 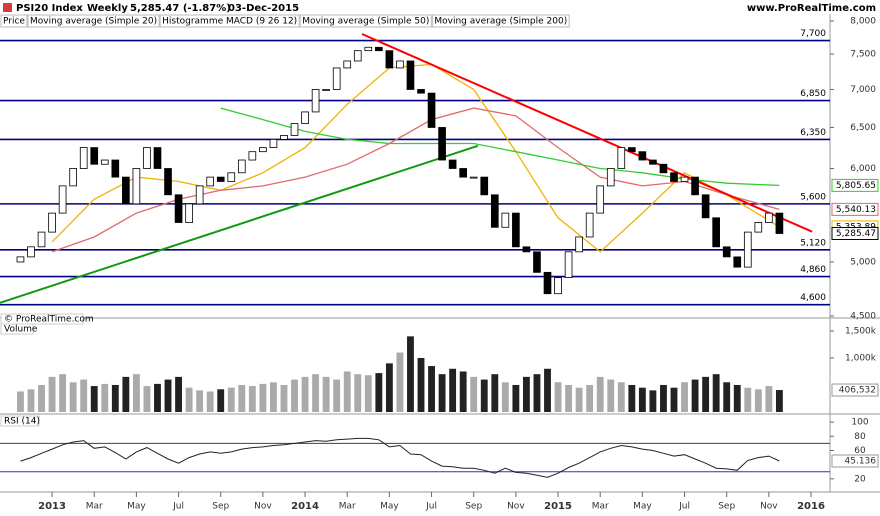 I want to click on date: 03-Dec-2015, so click(x=263, y=8).